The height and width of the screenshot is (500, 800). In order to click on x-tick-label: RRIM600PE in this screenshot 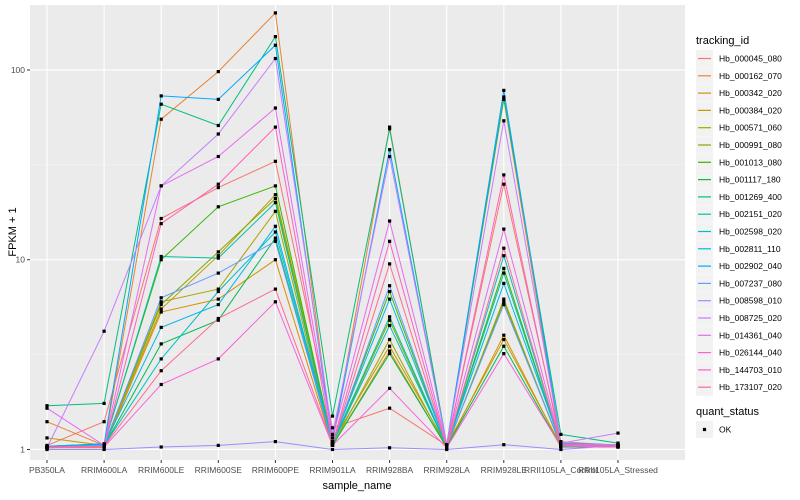, I will do `click(276, 470)`.